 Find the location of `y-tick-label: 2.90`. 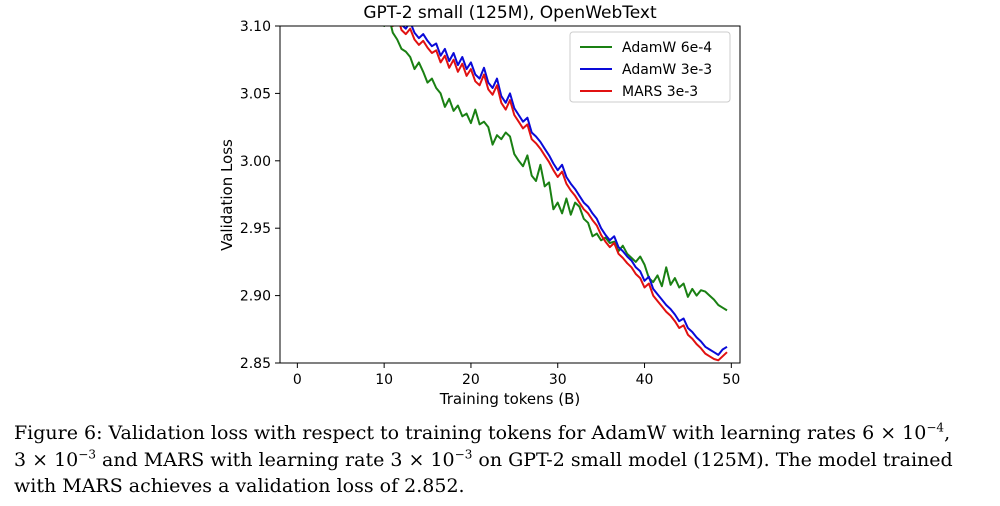

y-tick-label: 2.90 is located at coordinates (255, 297).